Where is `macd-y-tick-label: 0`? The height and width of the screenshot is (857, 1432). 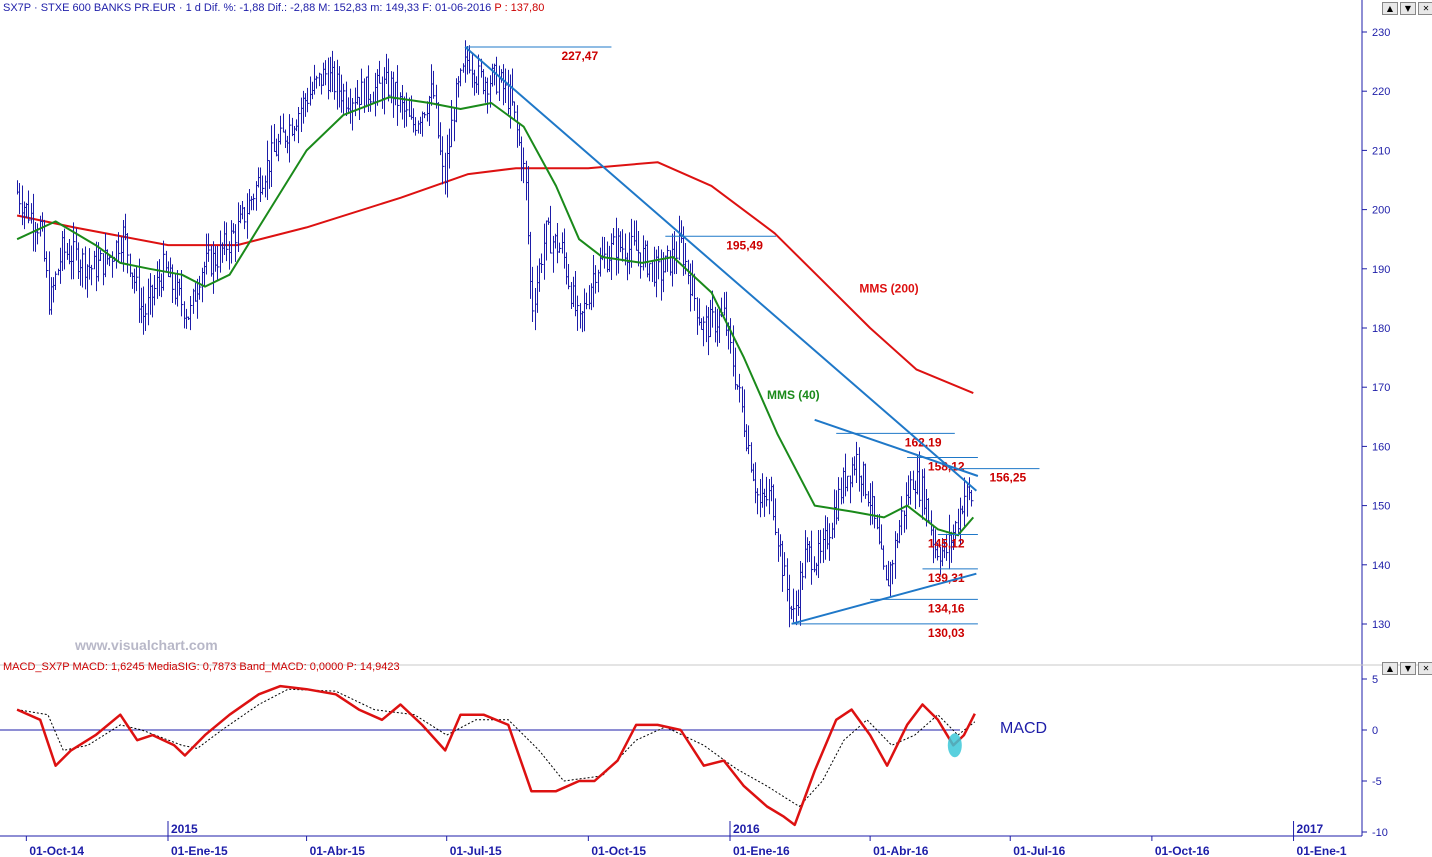
macd-y-tick-label: 0 is located at coordinates (1375, 731).